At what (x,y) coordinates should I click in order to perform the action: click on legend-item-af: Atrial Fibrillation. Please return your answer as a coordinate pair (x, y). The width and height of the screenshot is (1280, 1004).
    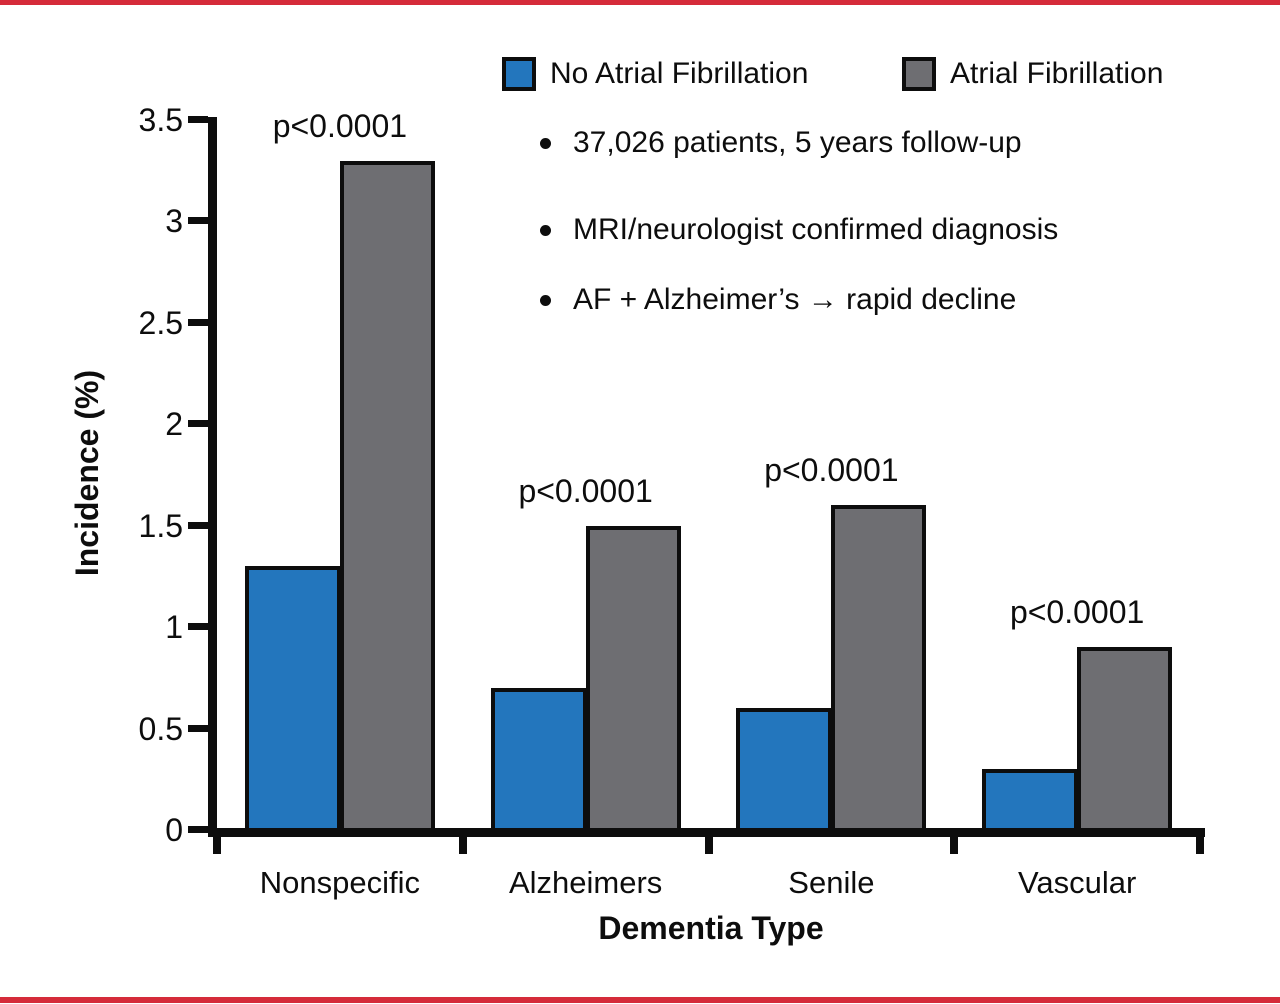
    Looking at the image, I should click on (1032, 73).